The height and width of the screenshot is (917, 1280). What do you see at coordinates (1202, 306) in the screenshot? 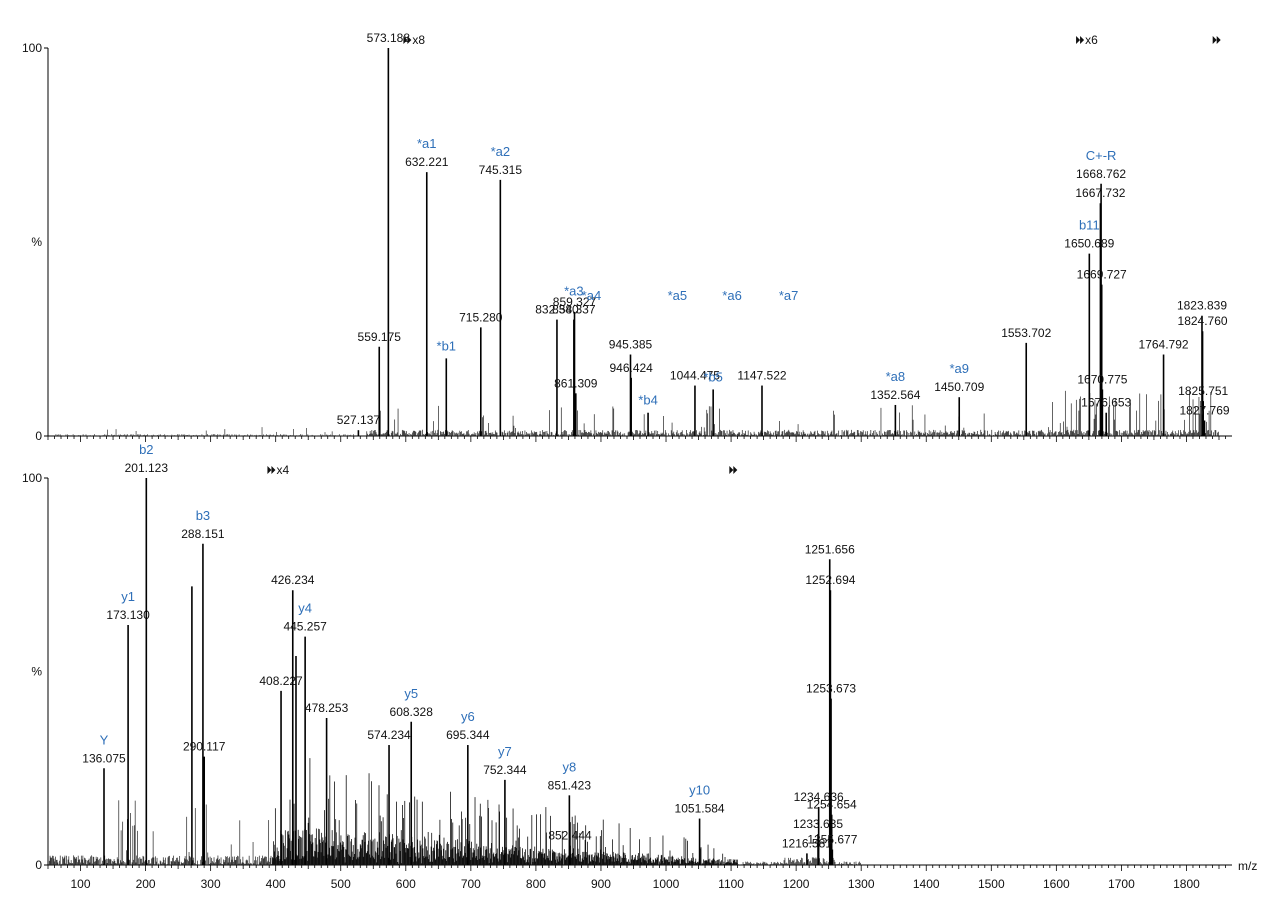
I see `peak-mz-label: 1823.839` at bounding box center [1202, 306].